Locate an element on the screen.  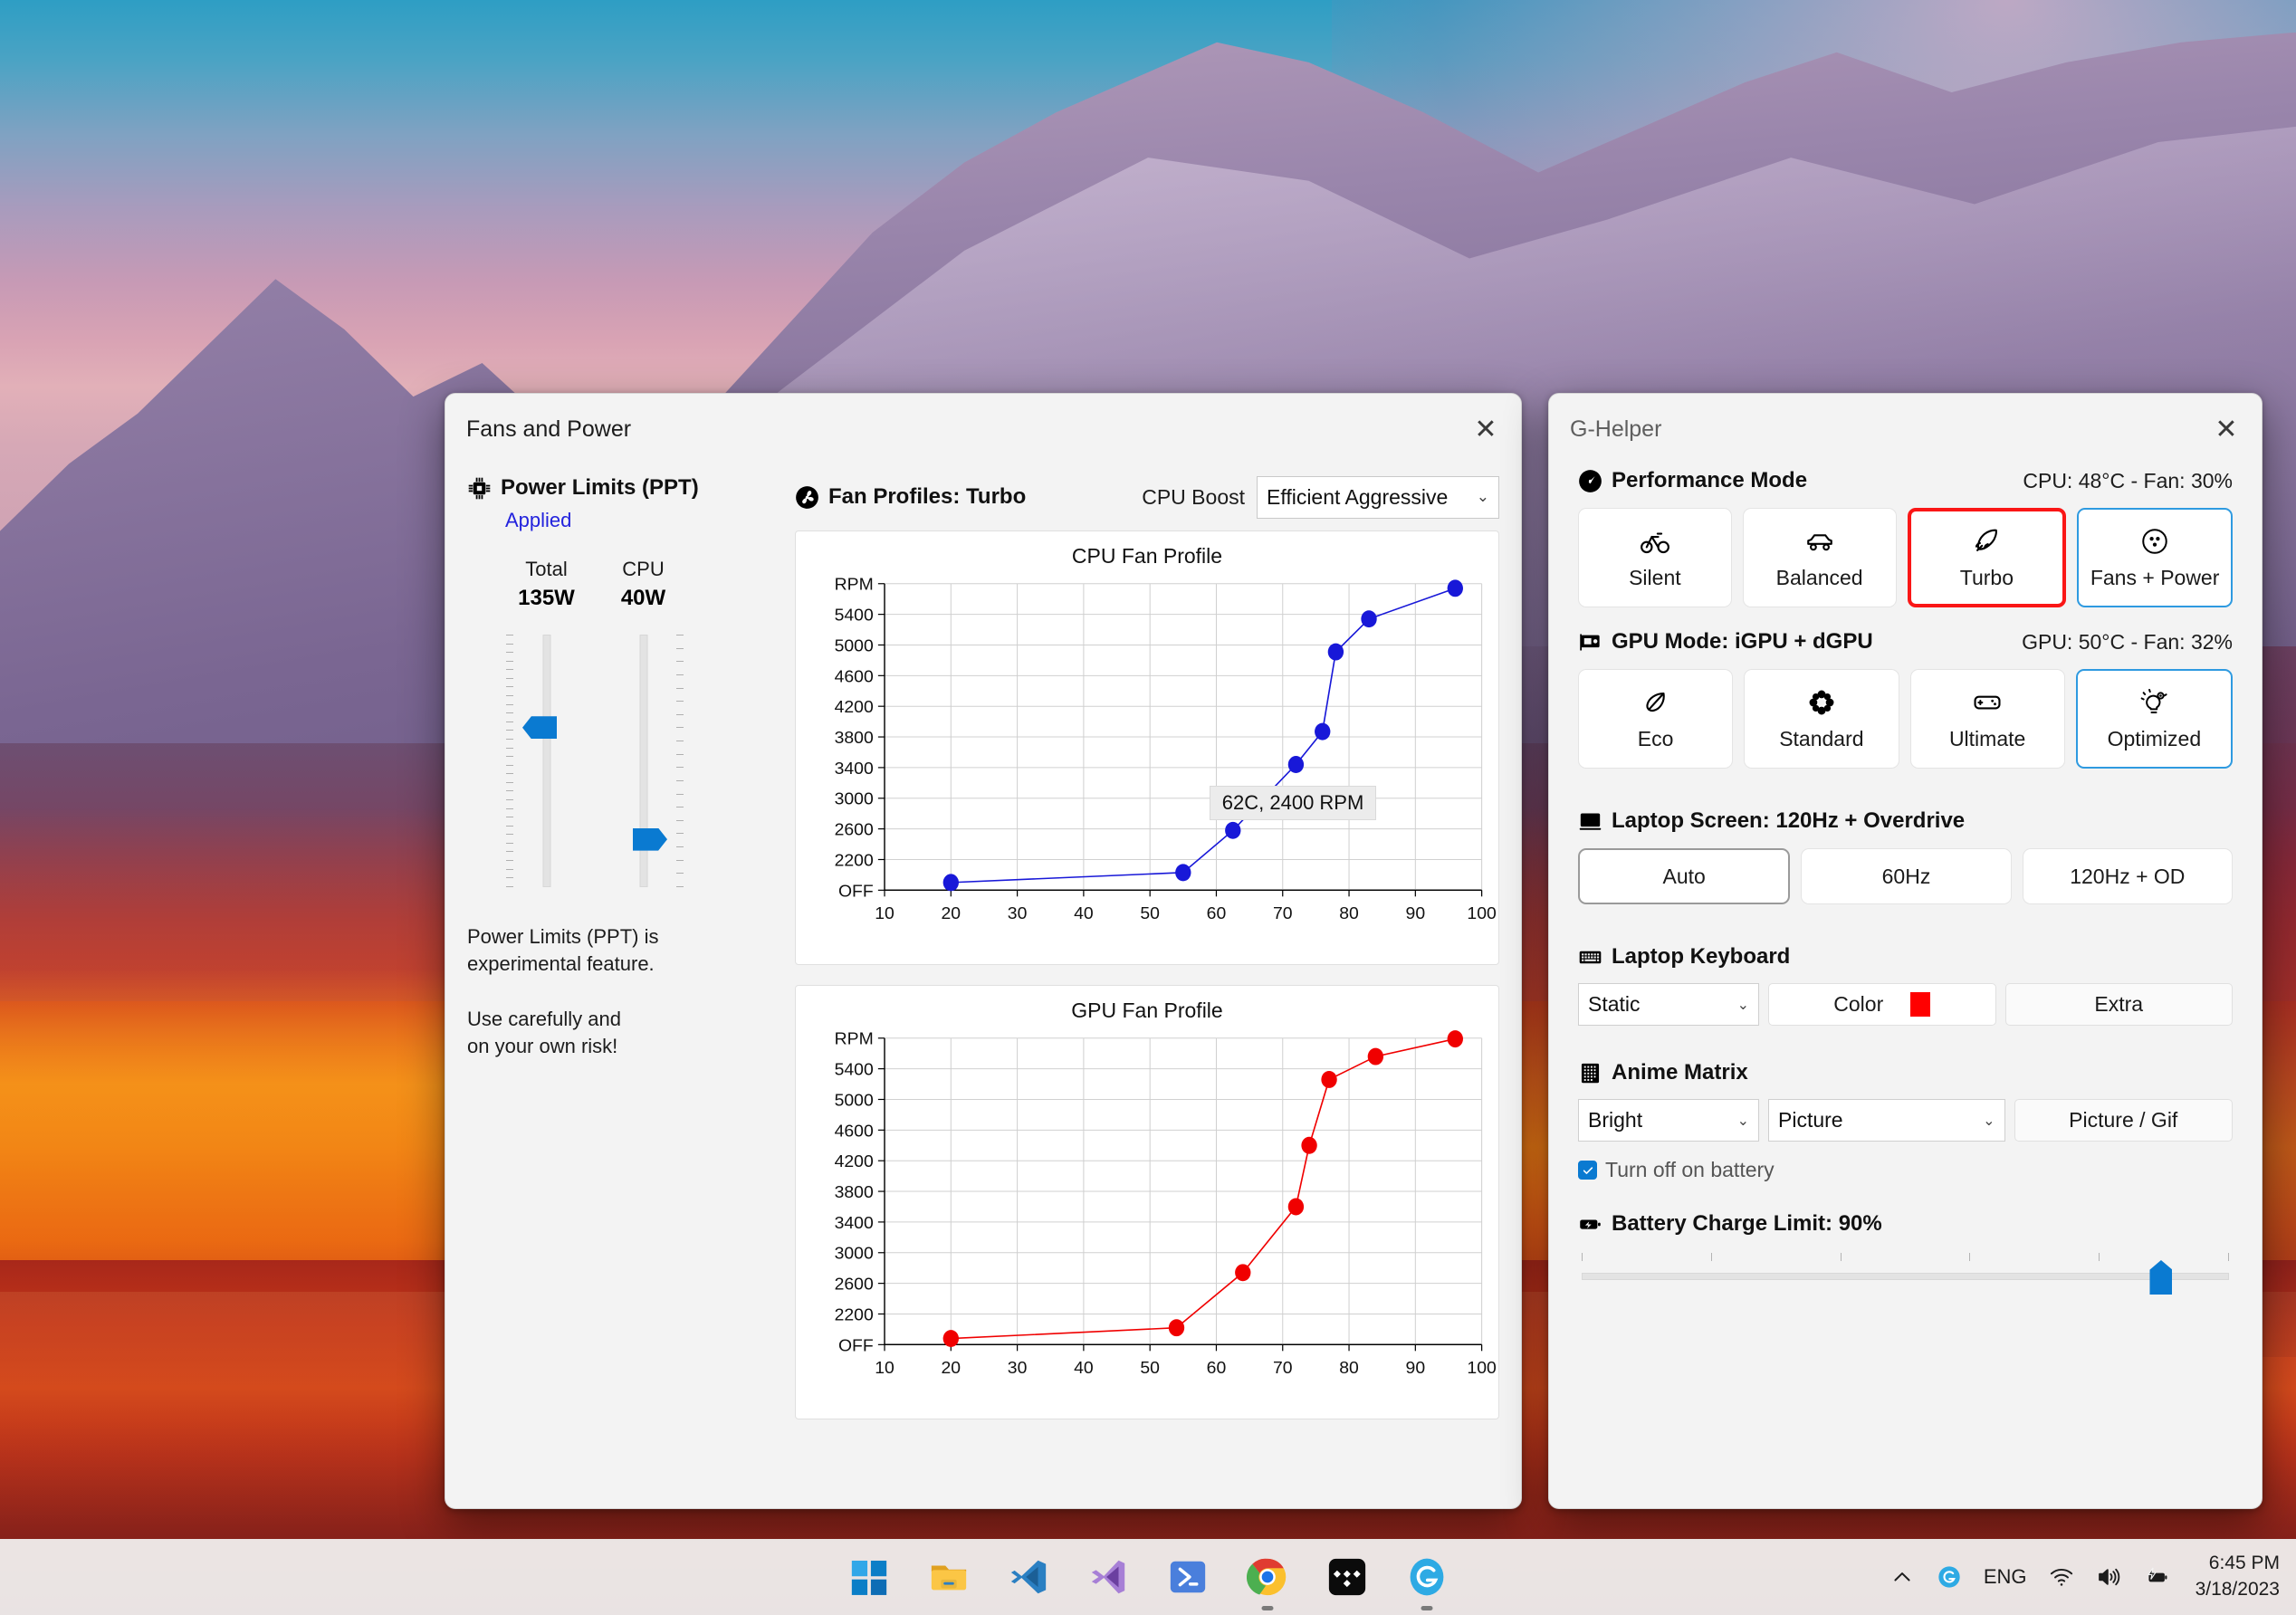
power-limits-status-link: Applied is located at coordinates (539, 520).